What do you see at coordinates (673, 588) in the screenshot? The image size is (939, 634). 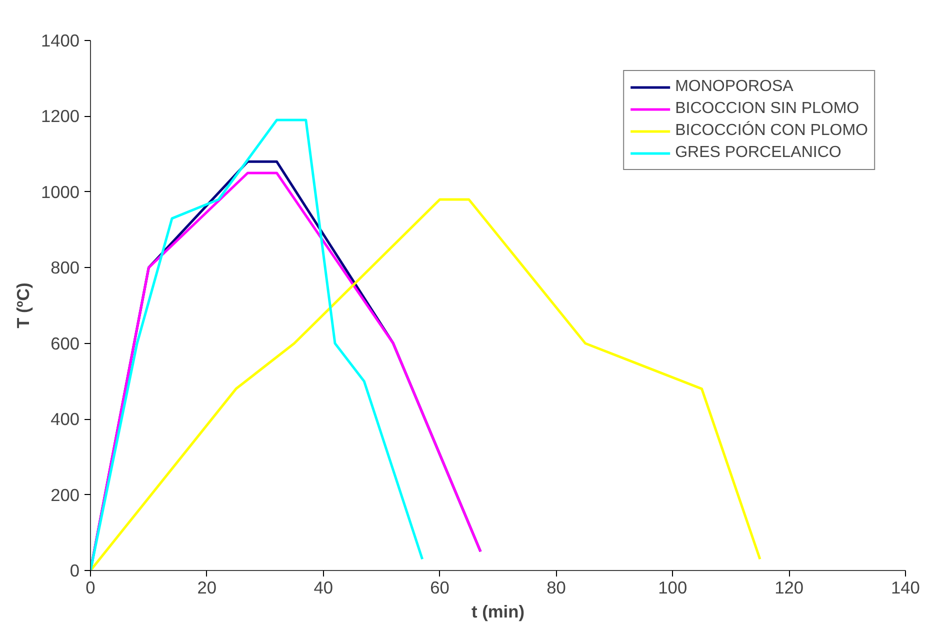 I see `x-tick-label: 100` at bounding box center [673, 588].